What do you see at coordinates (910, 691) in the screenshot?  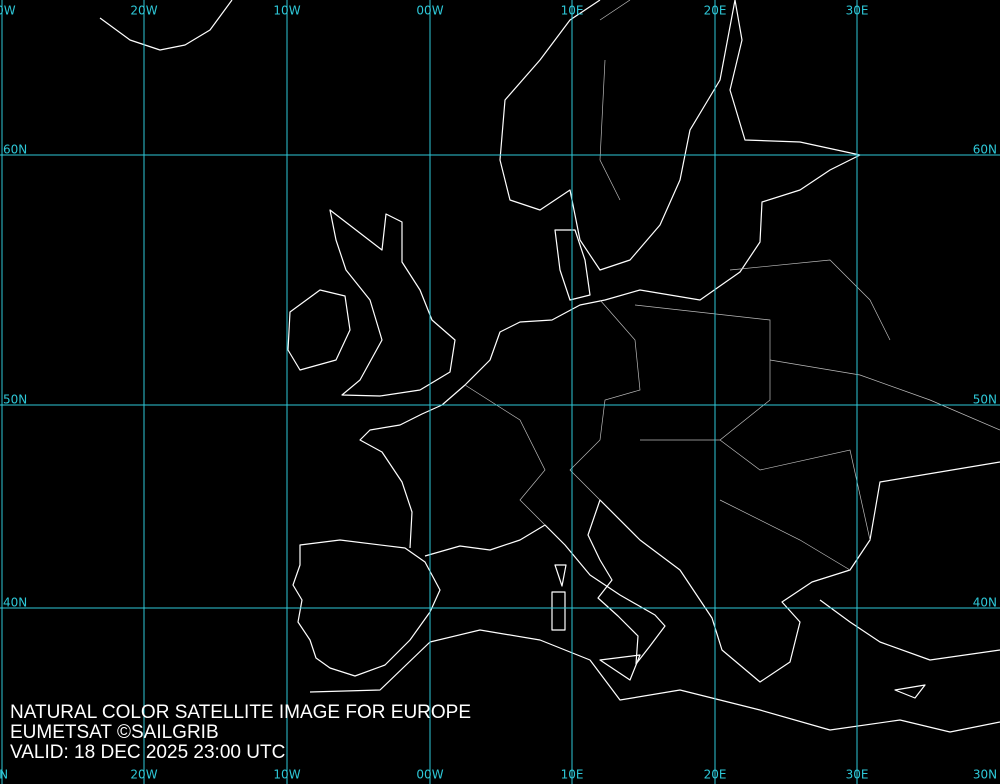 I see `cyprus` at bounding box center [910, 691].